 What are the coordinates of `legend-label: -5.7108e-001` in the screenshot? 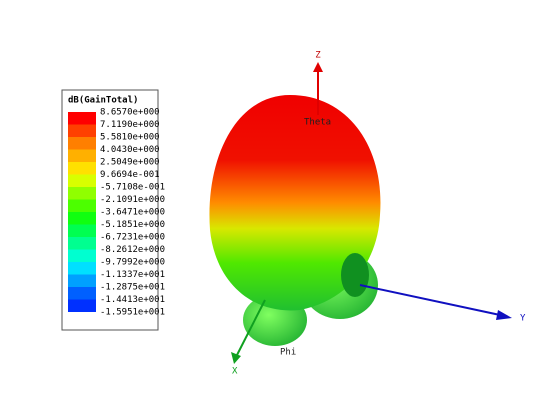 It's located at (132, 188).